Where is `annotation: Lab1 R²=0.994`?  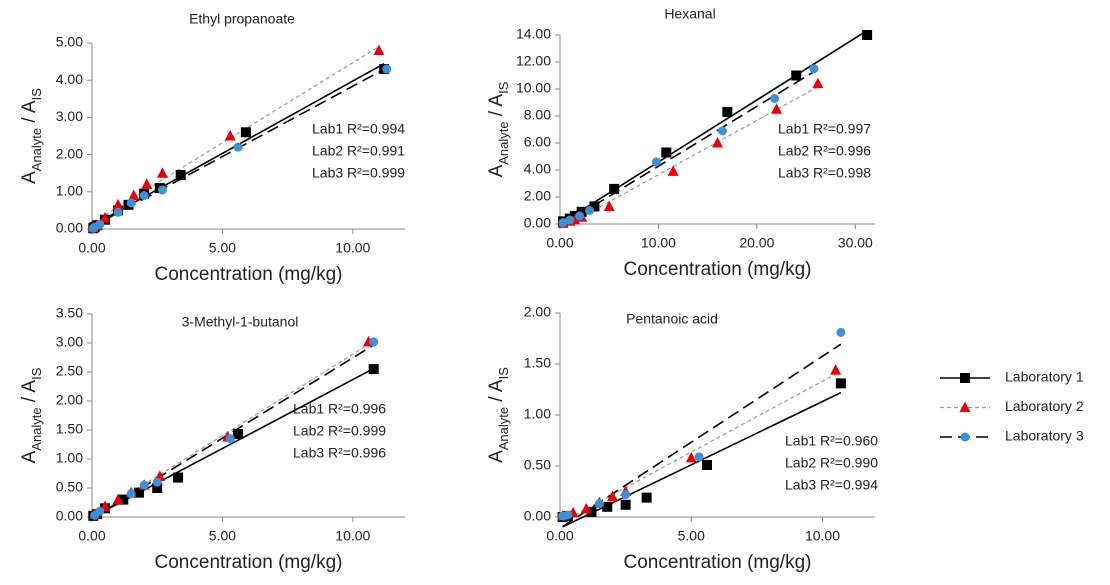 annotation: Lab1 R²=0.994 is located at coordinates (358, 129).